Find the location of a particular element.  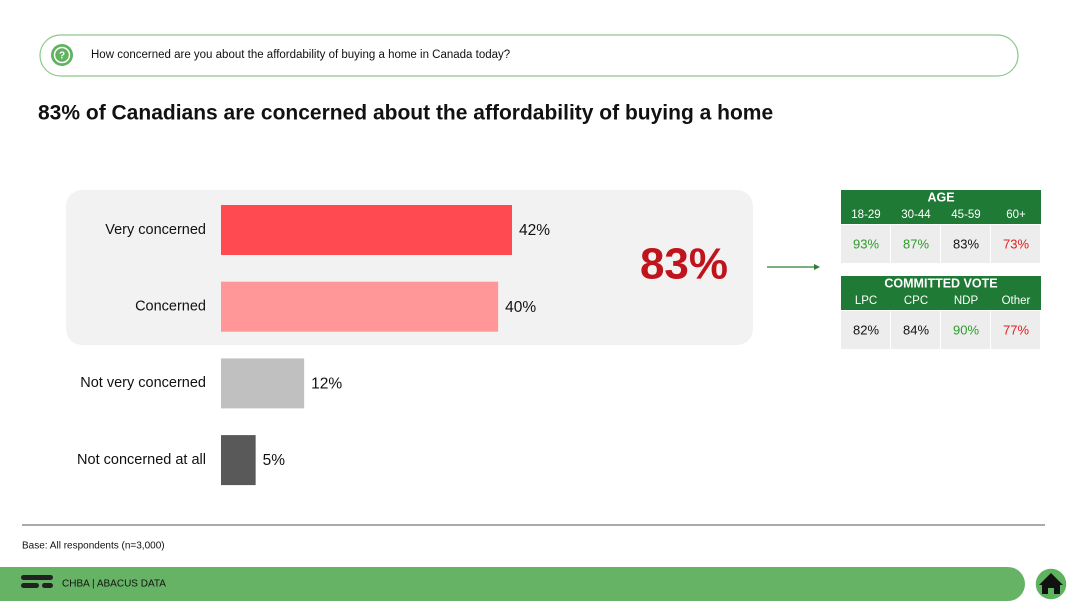

arrow-head is located at coordinates (817, 267).